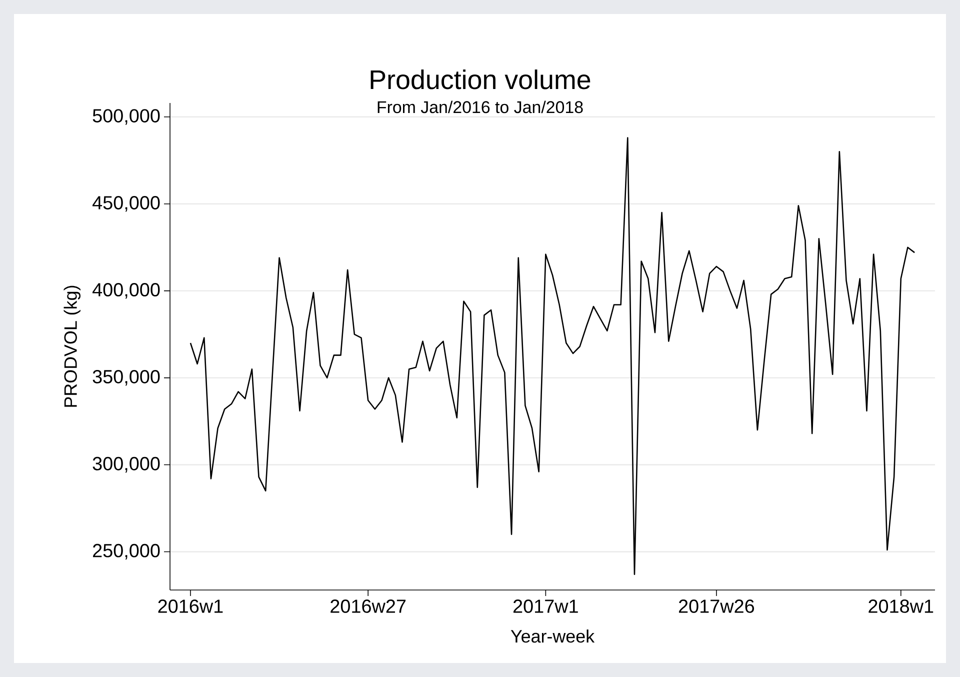  I want to click on x-tick-label: 2016w27, so click(368, 606).